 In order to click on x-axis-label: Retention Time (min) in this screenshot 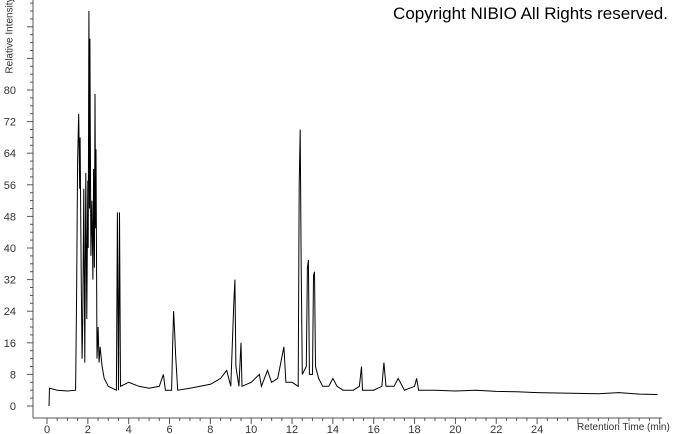, I will do `click(623, 427)`.